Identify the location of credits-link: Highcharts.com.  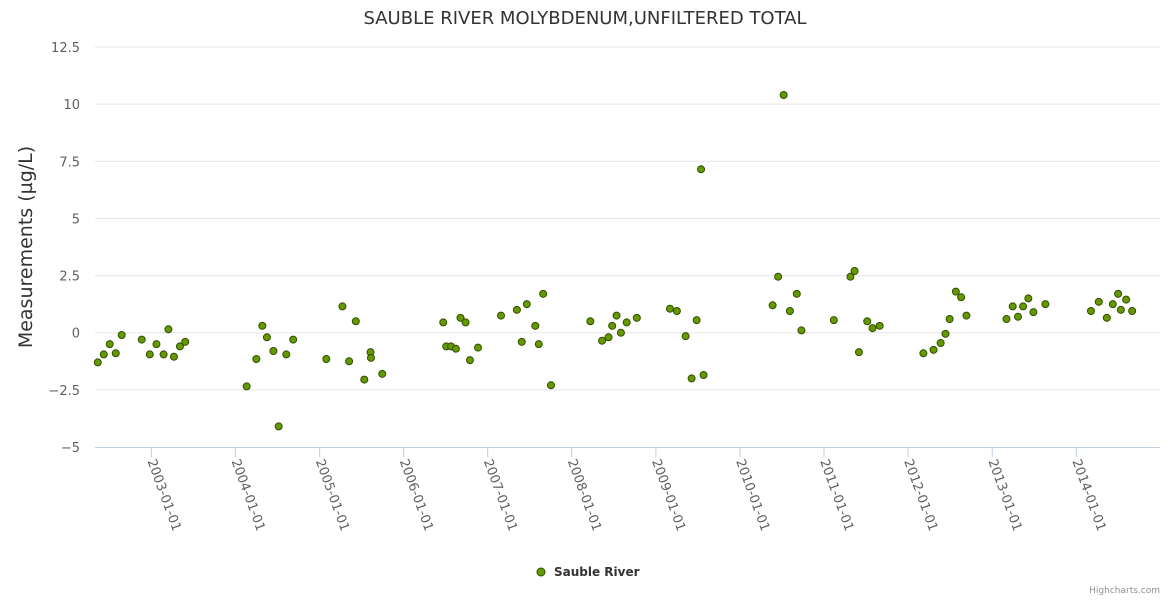
(1124, 591).